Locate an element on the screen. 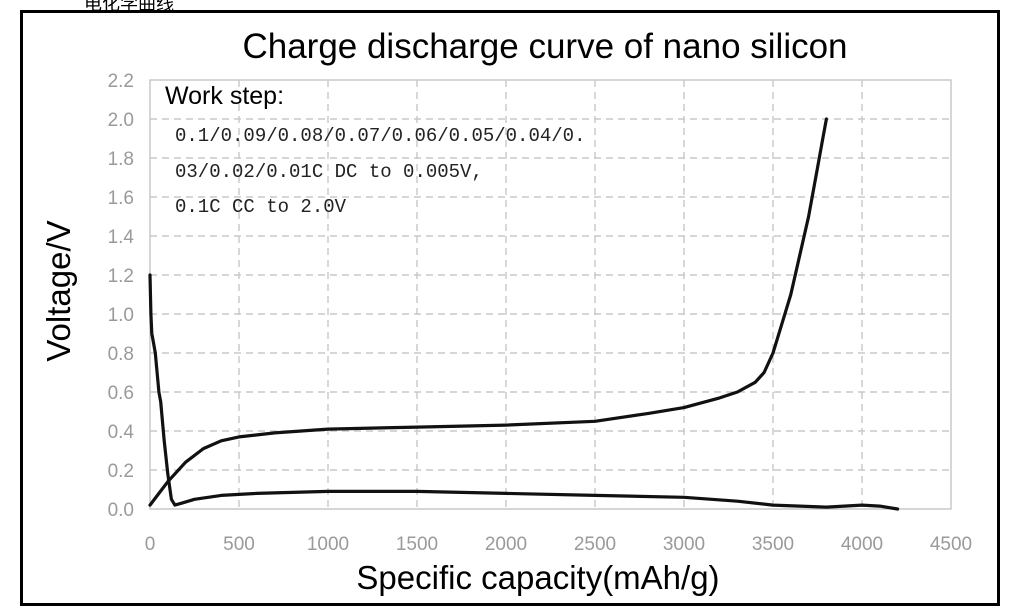 This screenshot has height=615, width=1024. y-tick-label: 0.2 is located at coordinates (121, 471).